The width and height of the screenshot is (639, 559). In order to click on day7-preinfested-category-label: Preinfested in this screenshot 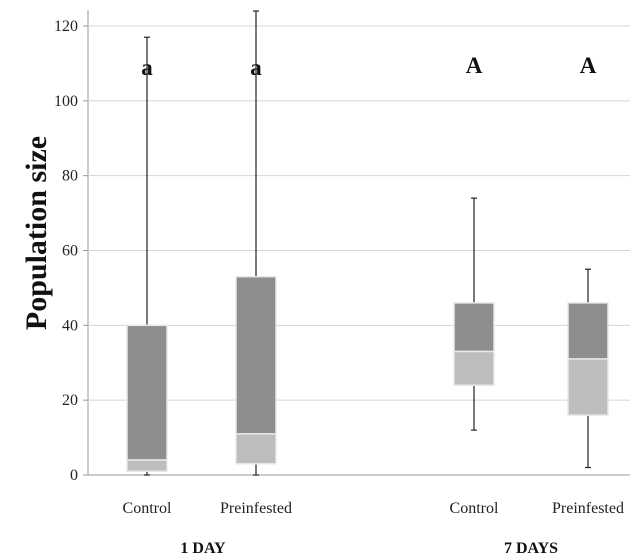, I will do `click(588, 508)`.